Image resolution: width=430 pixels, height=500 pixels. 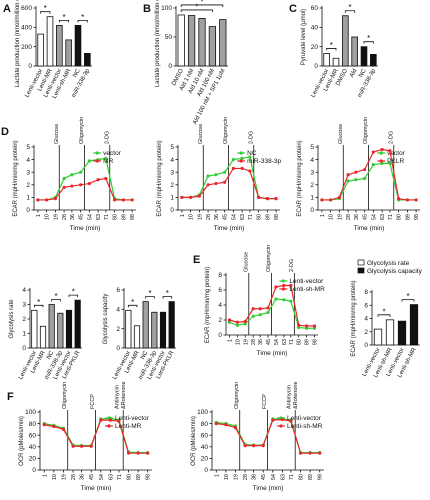 What do you see at coordinates (124, 395) in the screenshot?
I see `event-label: &Rotenone` at bounding box center [124, 395].